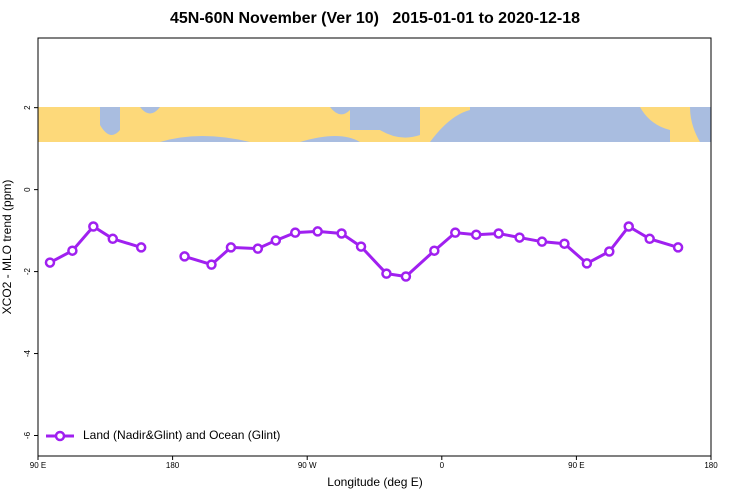 The width and height of the screenshot is (750, 500). I want to click on legend-label: Land (Nadir&Glint) and Ocean (Glint), so click(181, 435).